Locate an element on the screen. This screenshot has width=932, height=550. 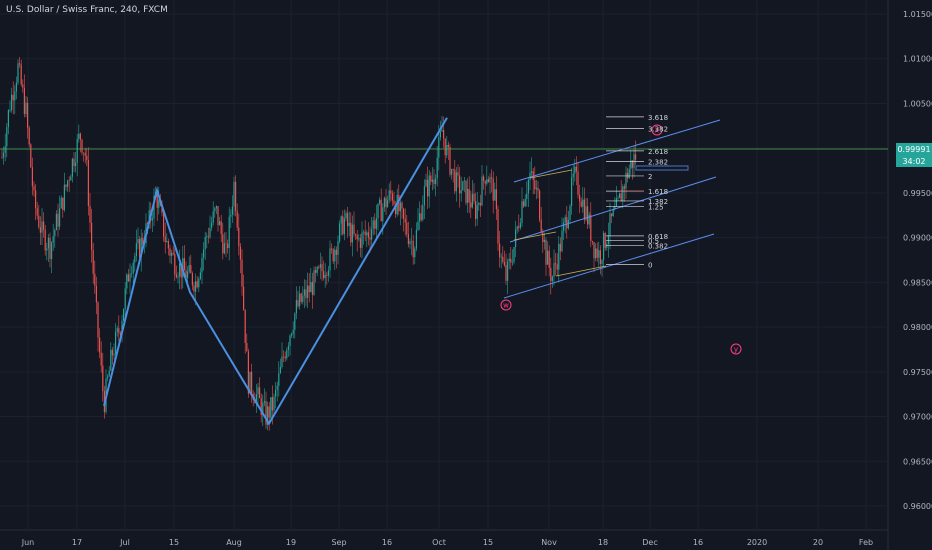
minor-trend is located at coordinates (581, 271).